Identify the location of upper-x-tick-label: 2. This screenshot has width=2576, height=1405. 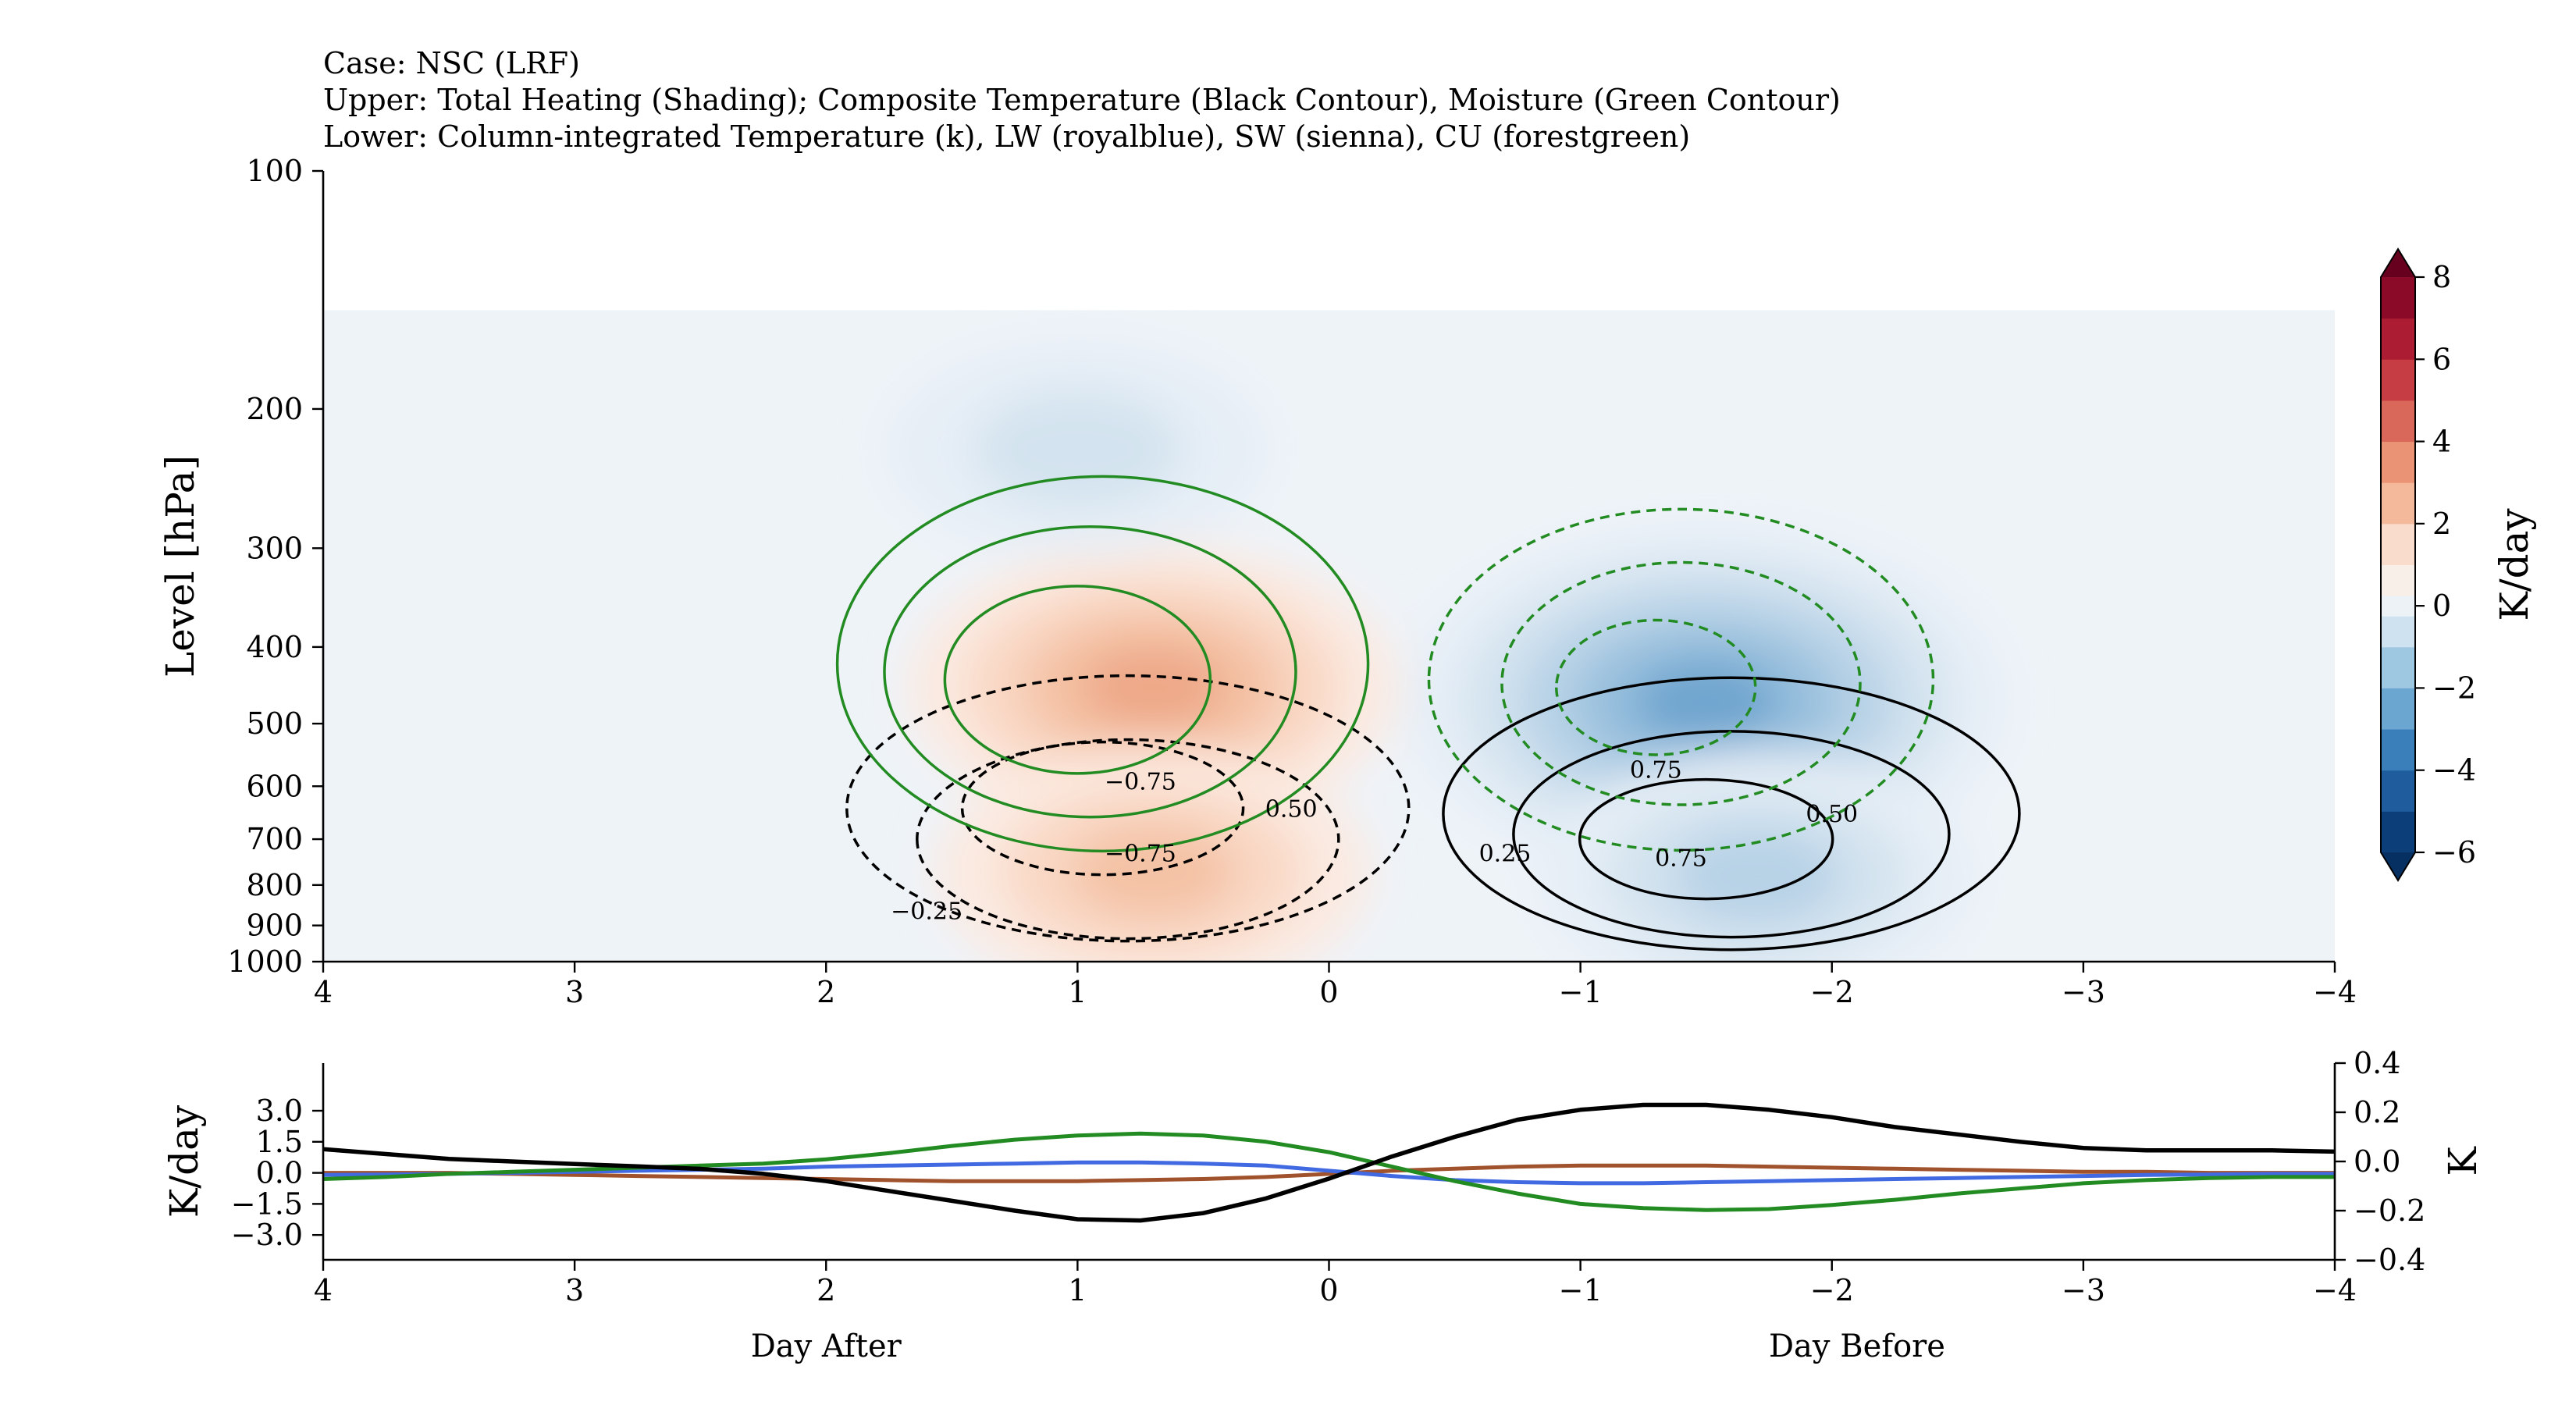
(826, 992).